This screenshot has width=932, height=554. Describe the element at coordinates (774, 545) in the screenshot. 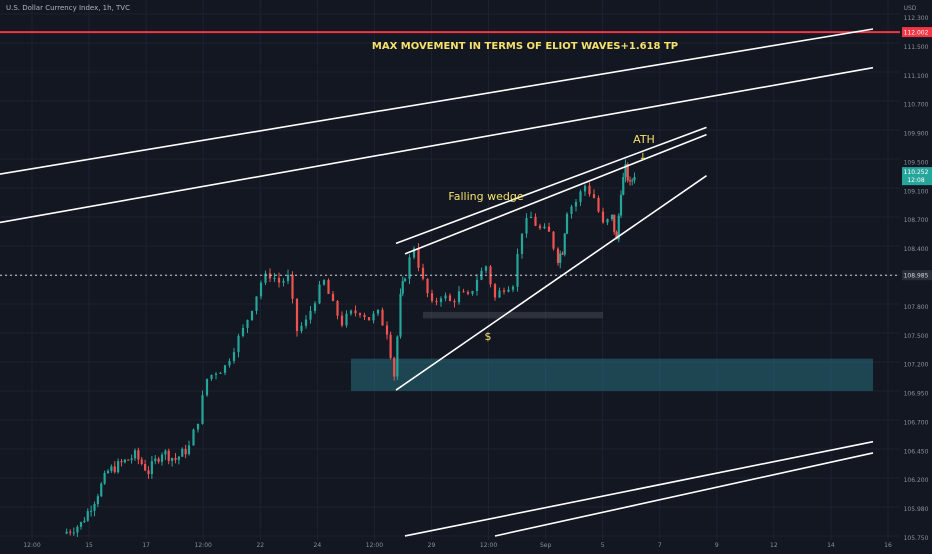

I see `time-tick-label: 12` at that location.